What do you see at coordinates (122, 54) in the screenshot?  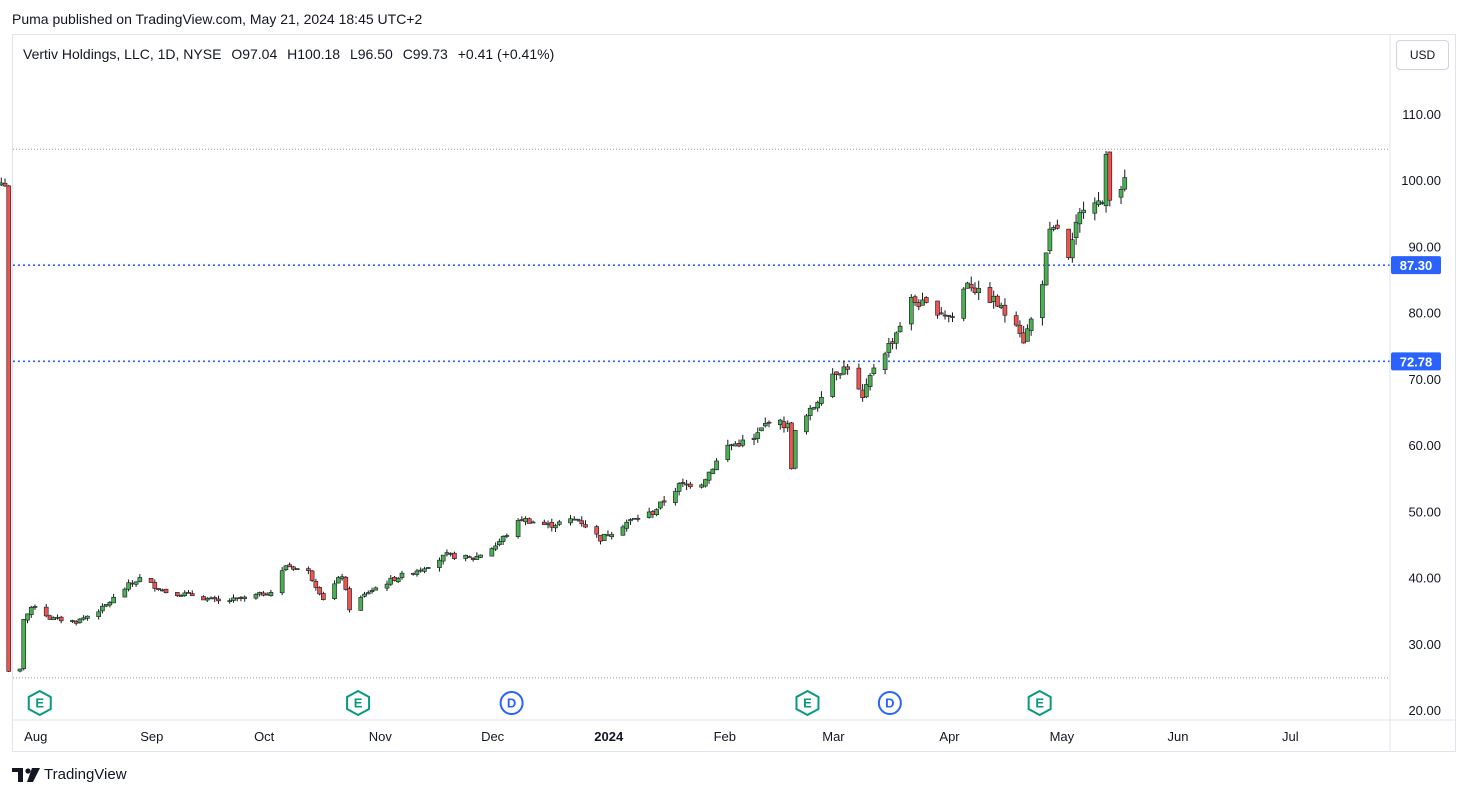 I see `symbol-name: Vertiv Holdings, LLC, 1D, NYSE` at bounding box center [122, 54].